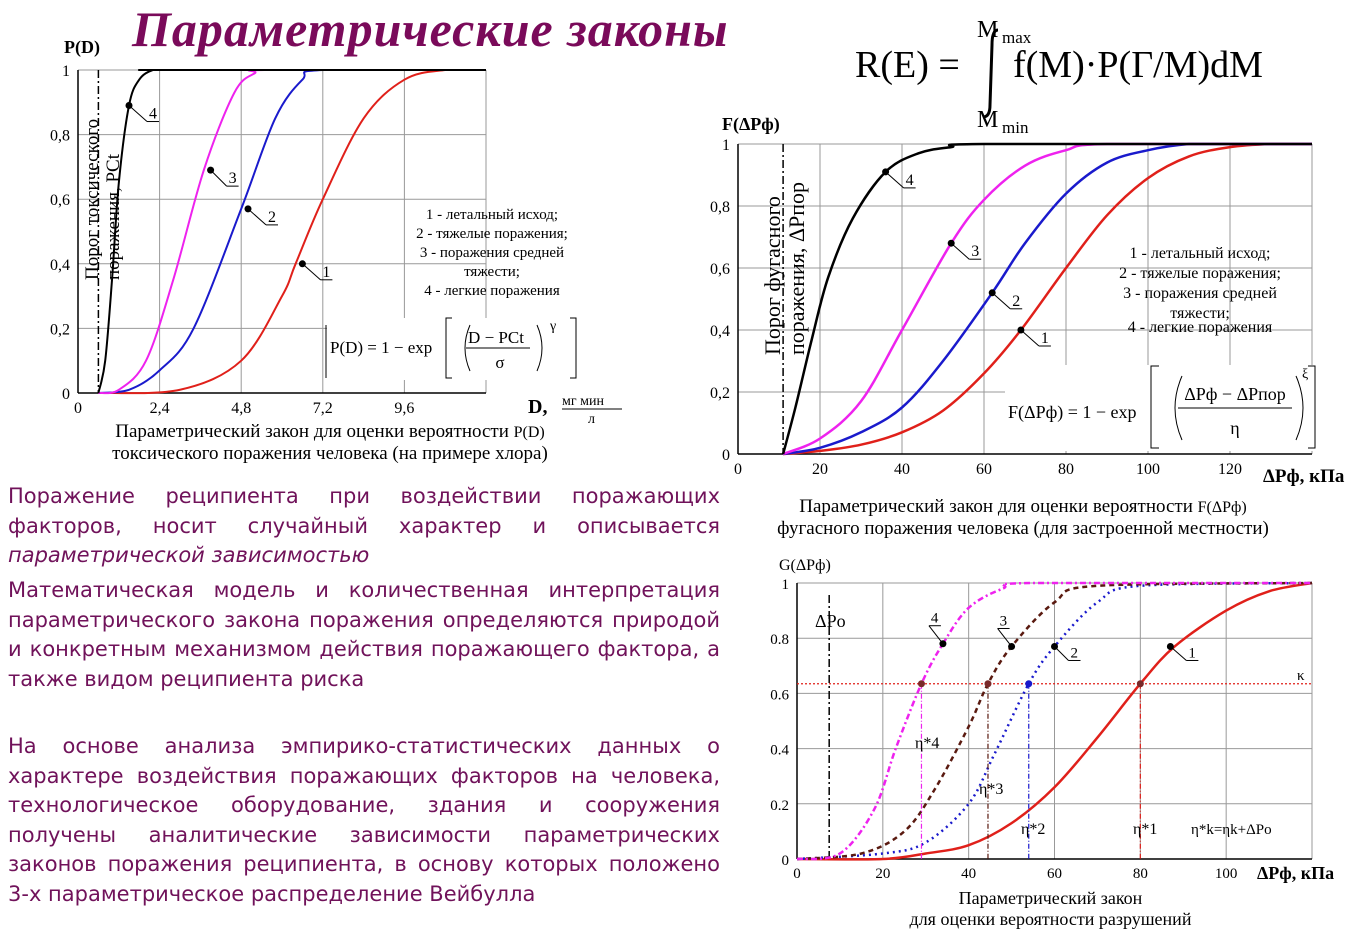  Describe the element at coordinates (1200, 313) in the screenshot. I see `legend2-line-4: тяжести;` at that location.